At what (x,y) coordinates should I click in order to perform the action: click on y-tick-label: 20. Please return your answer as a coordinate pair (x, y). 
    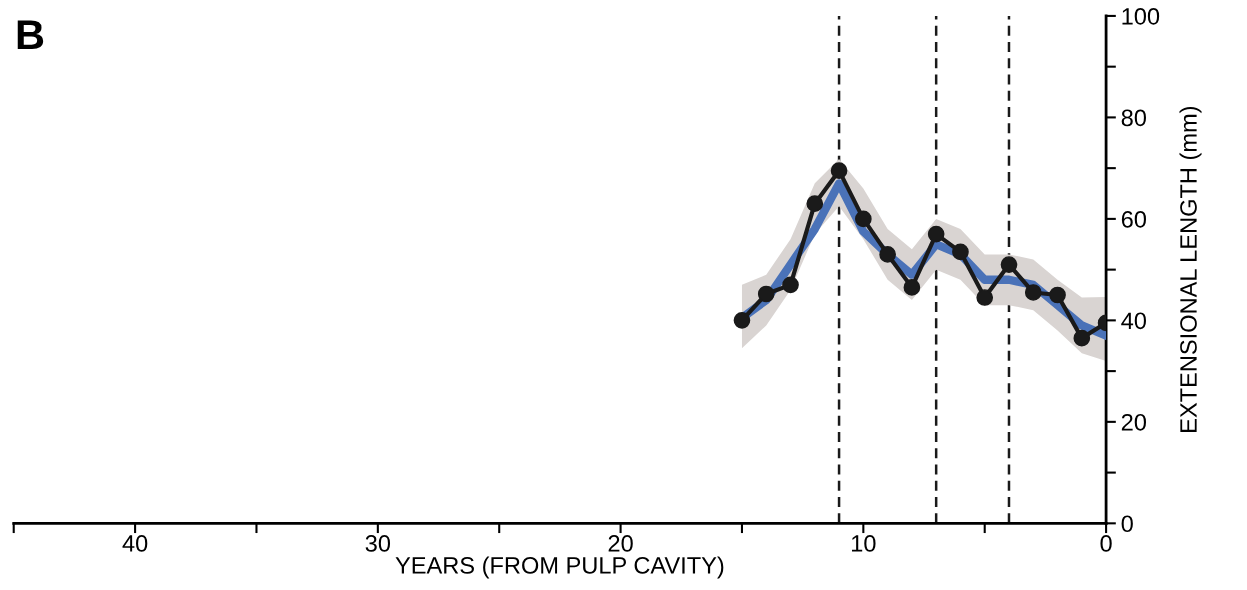
    Looking at the image, I should click on (1134, 422).